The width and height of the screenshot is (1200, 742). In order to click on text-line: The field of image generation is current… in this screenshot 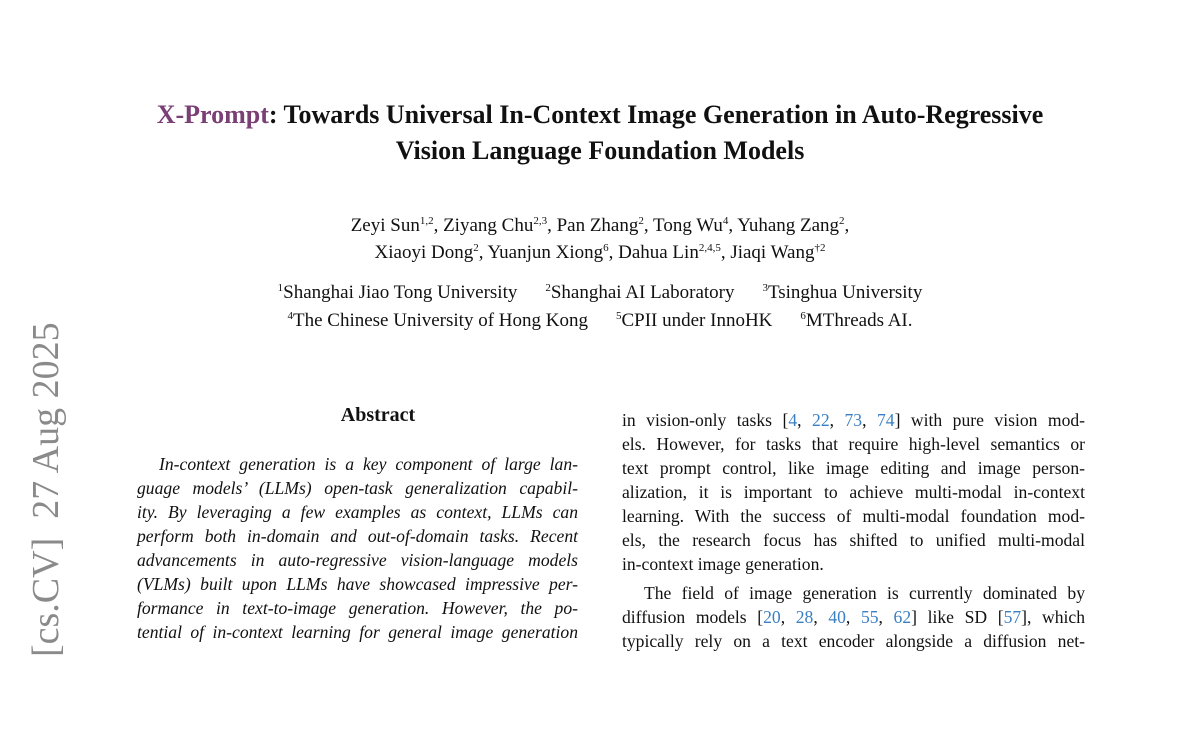, I will do `click(864, 593)`.